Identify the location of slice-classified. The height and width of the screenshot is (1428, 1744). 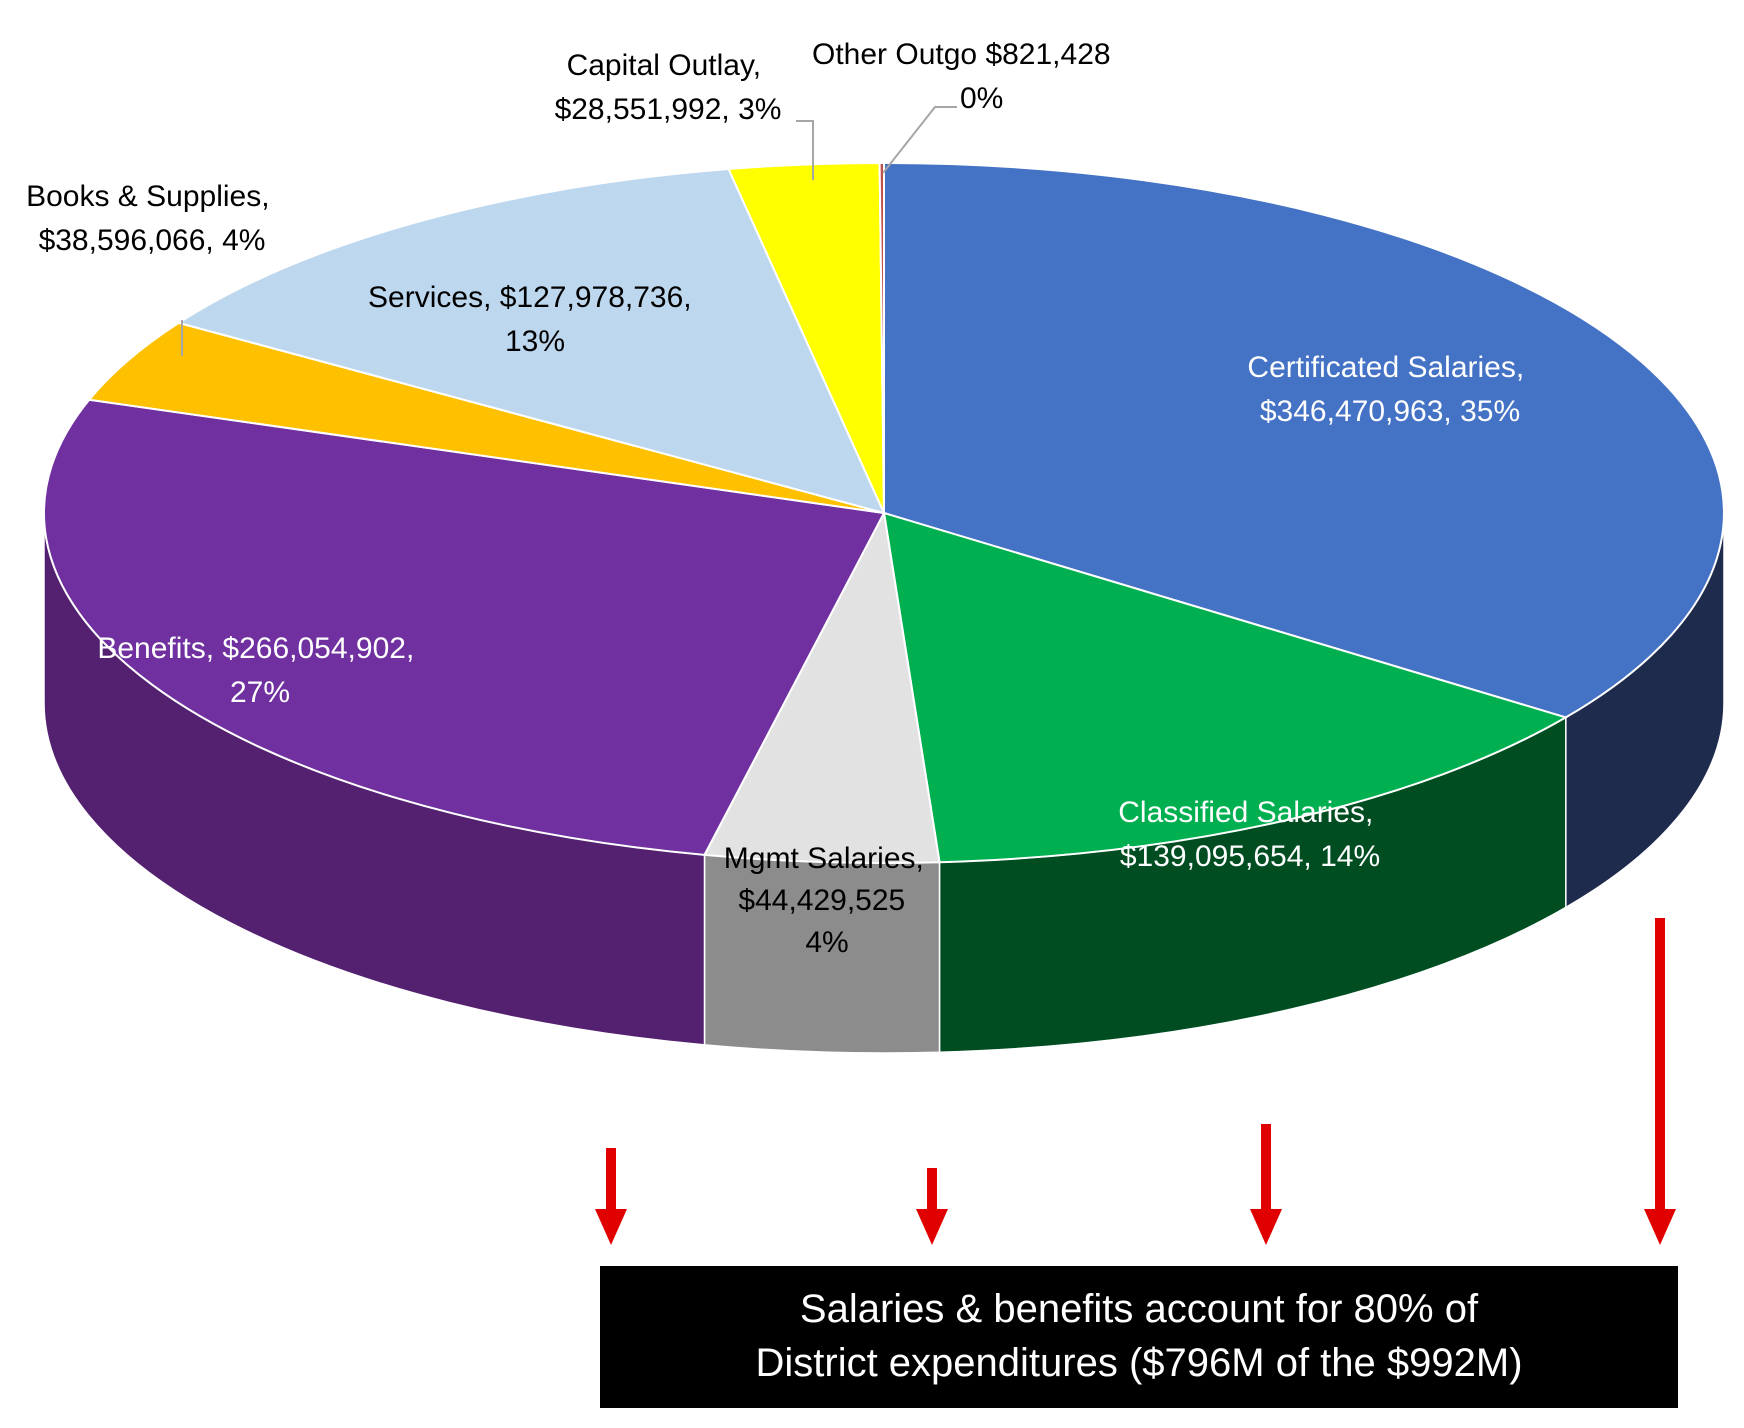
(1225, 687).